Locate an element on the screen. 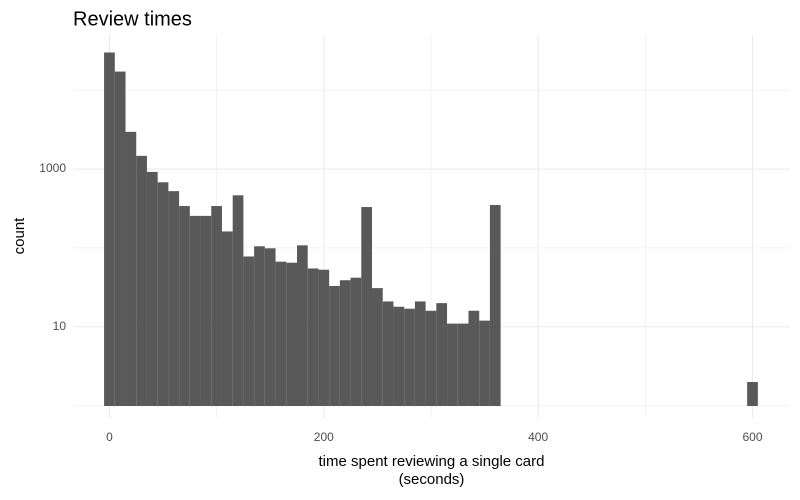 The width and height of the screenshot is (800, 500). x-tick-label: 200 is located at coordinates (324, 437).